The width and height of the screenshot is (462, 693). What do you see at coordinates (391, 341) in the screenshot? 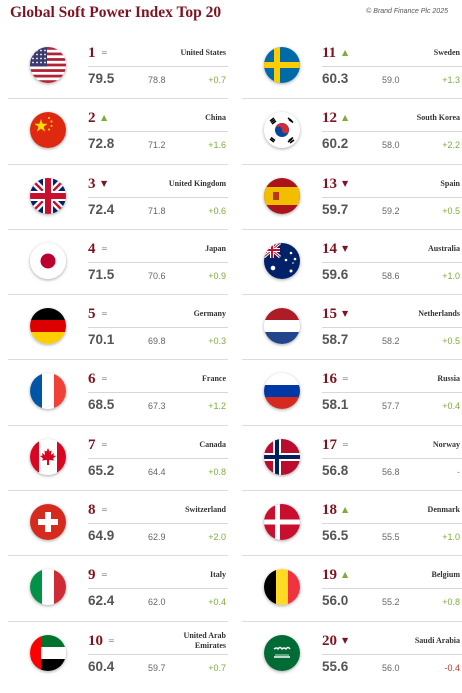
I see `score-2024: 58.2` at bounding box center [391, 341].